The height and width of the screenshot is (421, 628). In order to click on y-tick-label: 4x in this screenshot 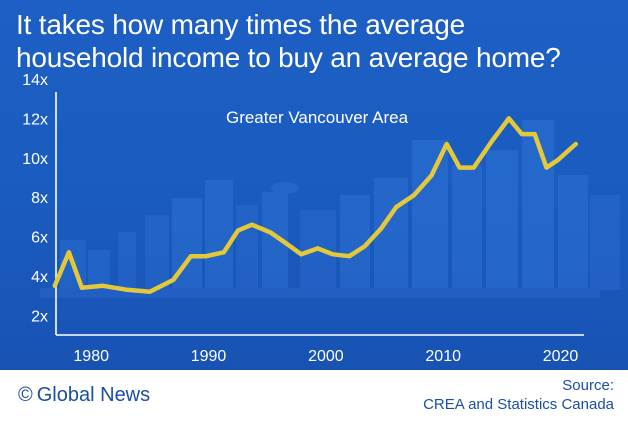, I will do `click(39, 277)`.